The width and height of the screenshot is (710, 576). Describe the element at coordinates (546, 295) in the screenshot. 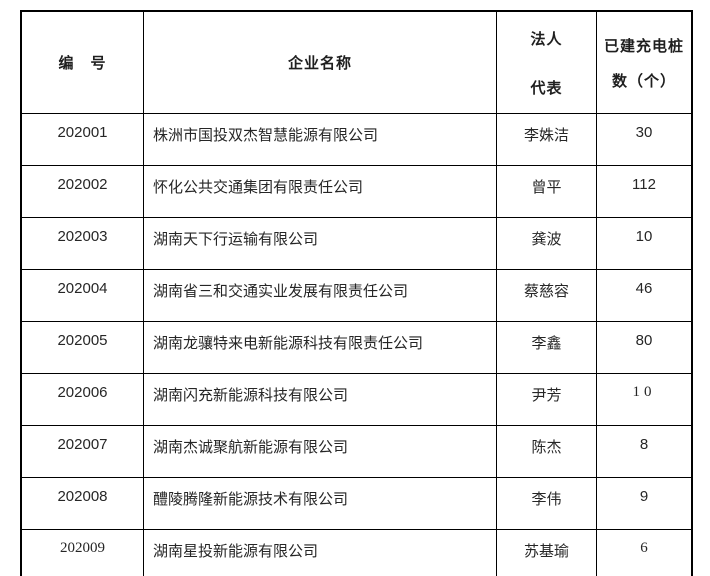

I see `cell-rep: 蔡慈容` at that location.